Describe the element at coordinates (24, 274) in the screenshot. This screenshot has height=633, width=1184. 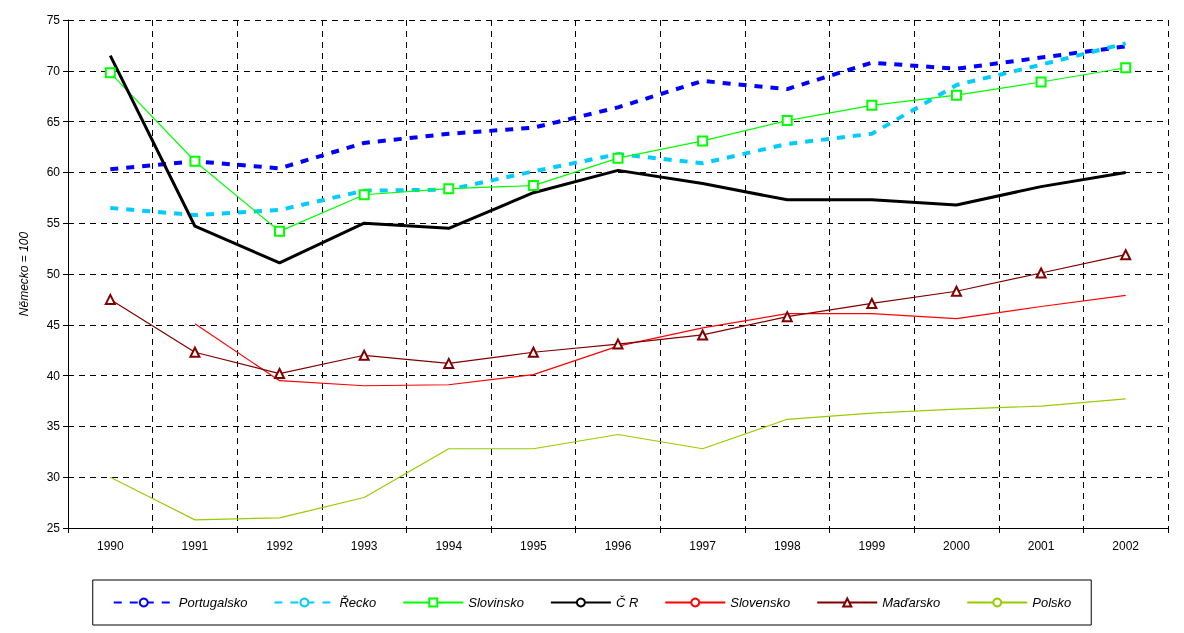
I see `y-axis-title: Německo = 100` at that location.